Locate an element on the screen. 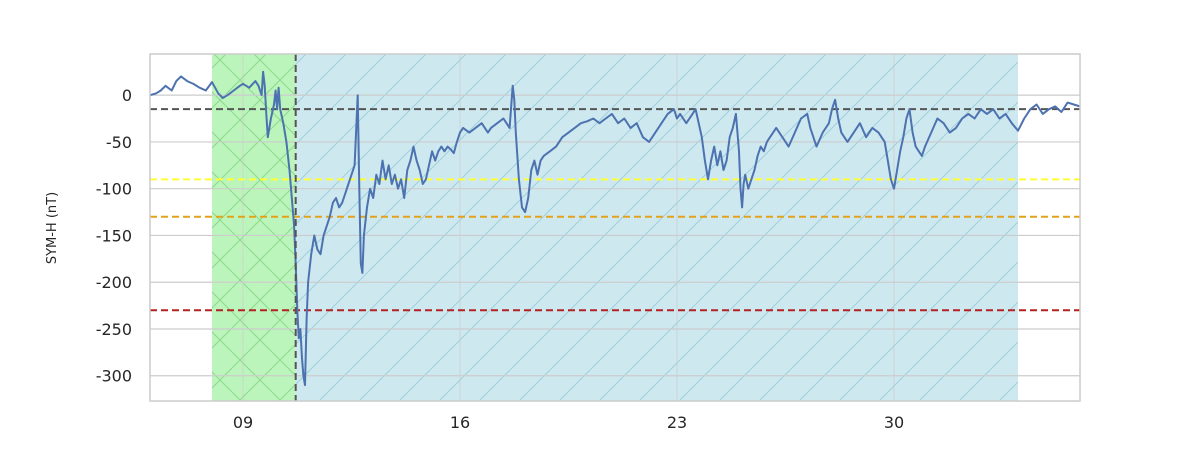 Image resolution: width=1200 pixels, height=450 pixels. y-tick-label: 0 is located at coordinates (127, 95).